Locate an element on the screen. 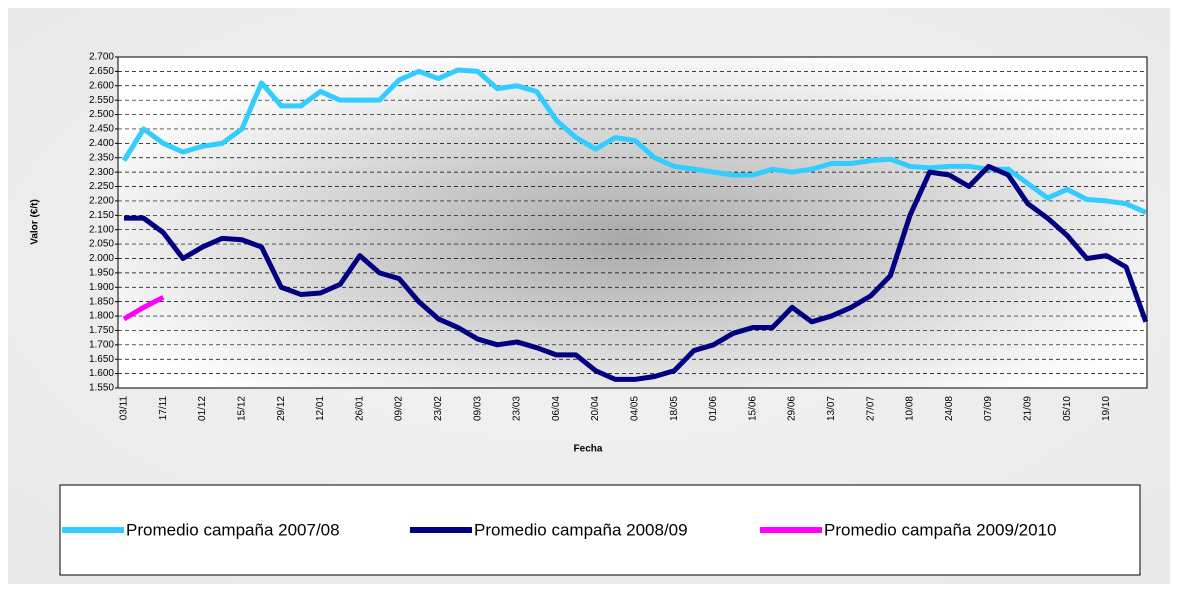 The image size is (1178, 592). x-tick-label: 20/04 is located at coordinates (595, 408).